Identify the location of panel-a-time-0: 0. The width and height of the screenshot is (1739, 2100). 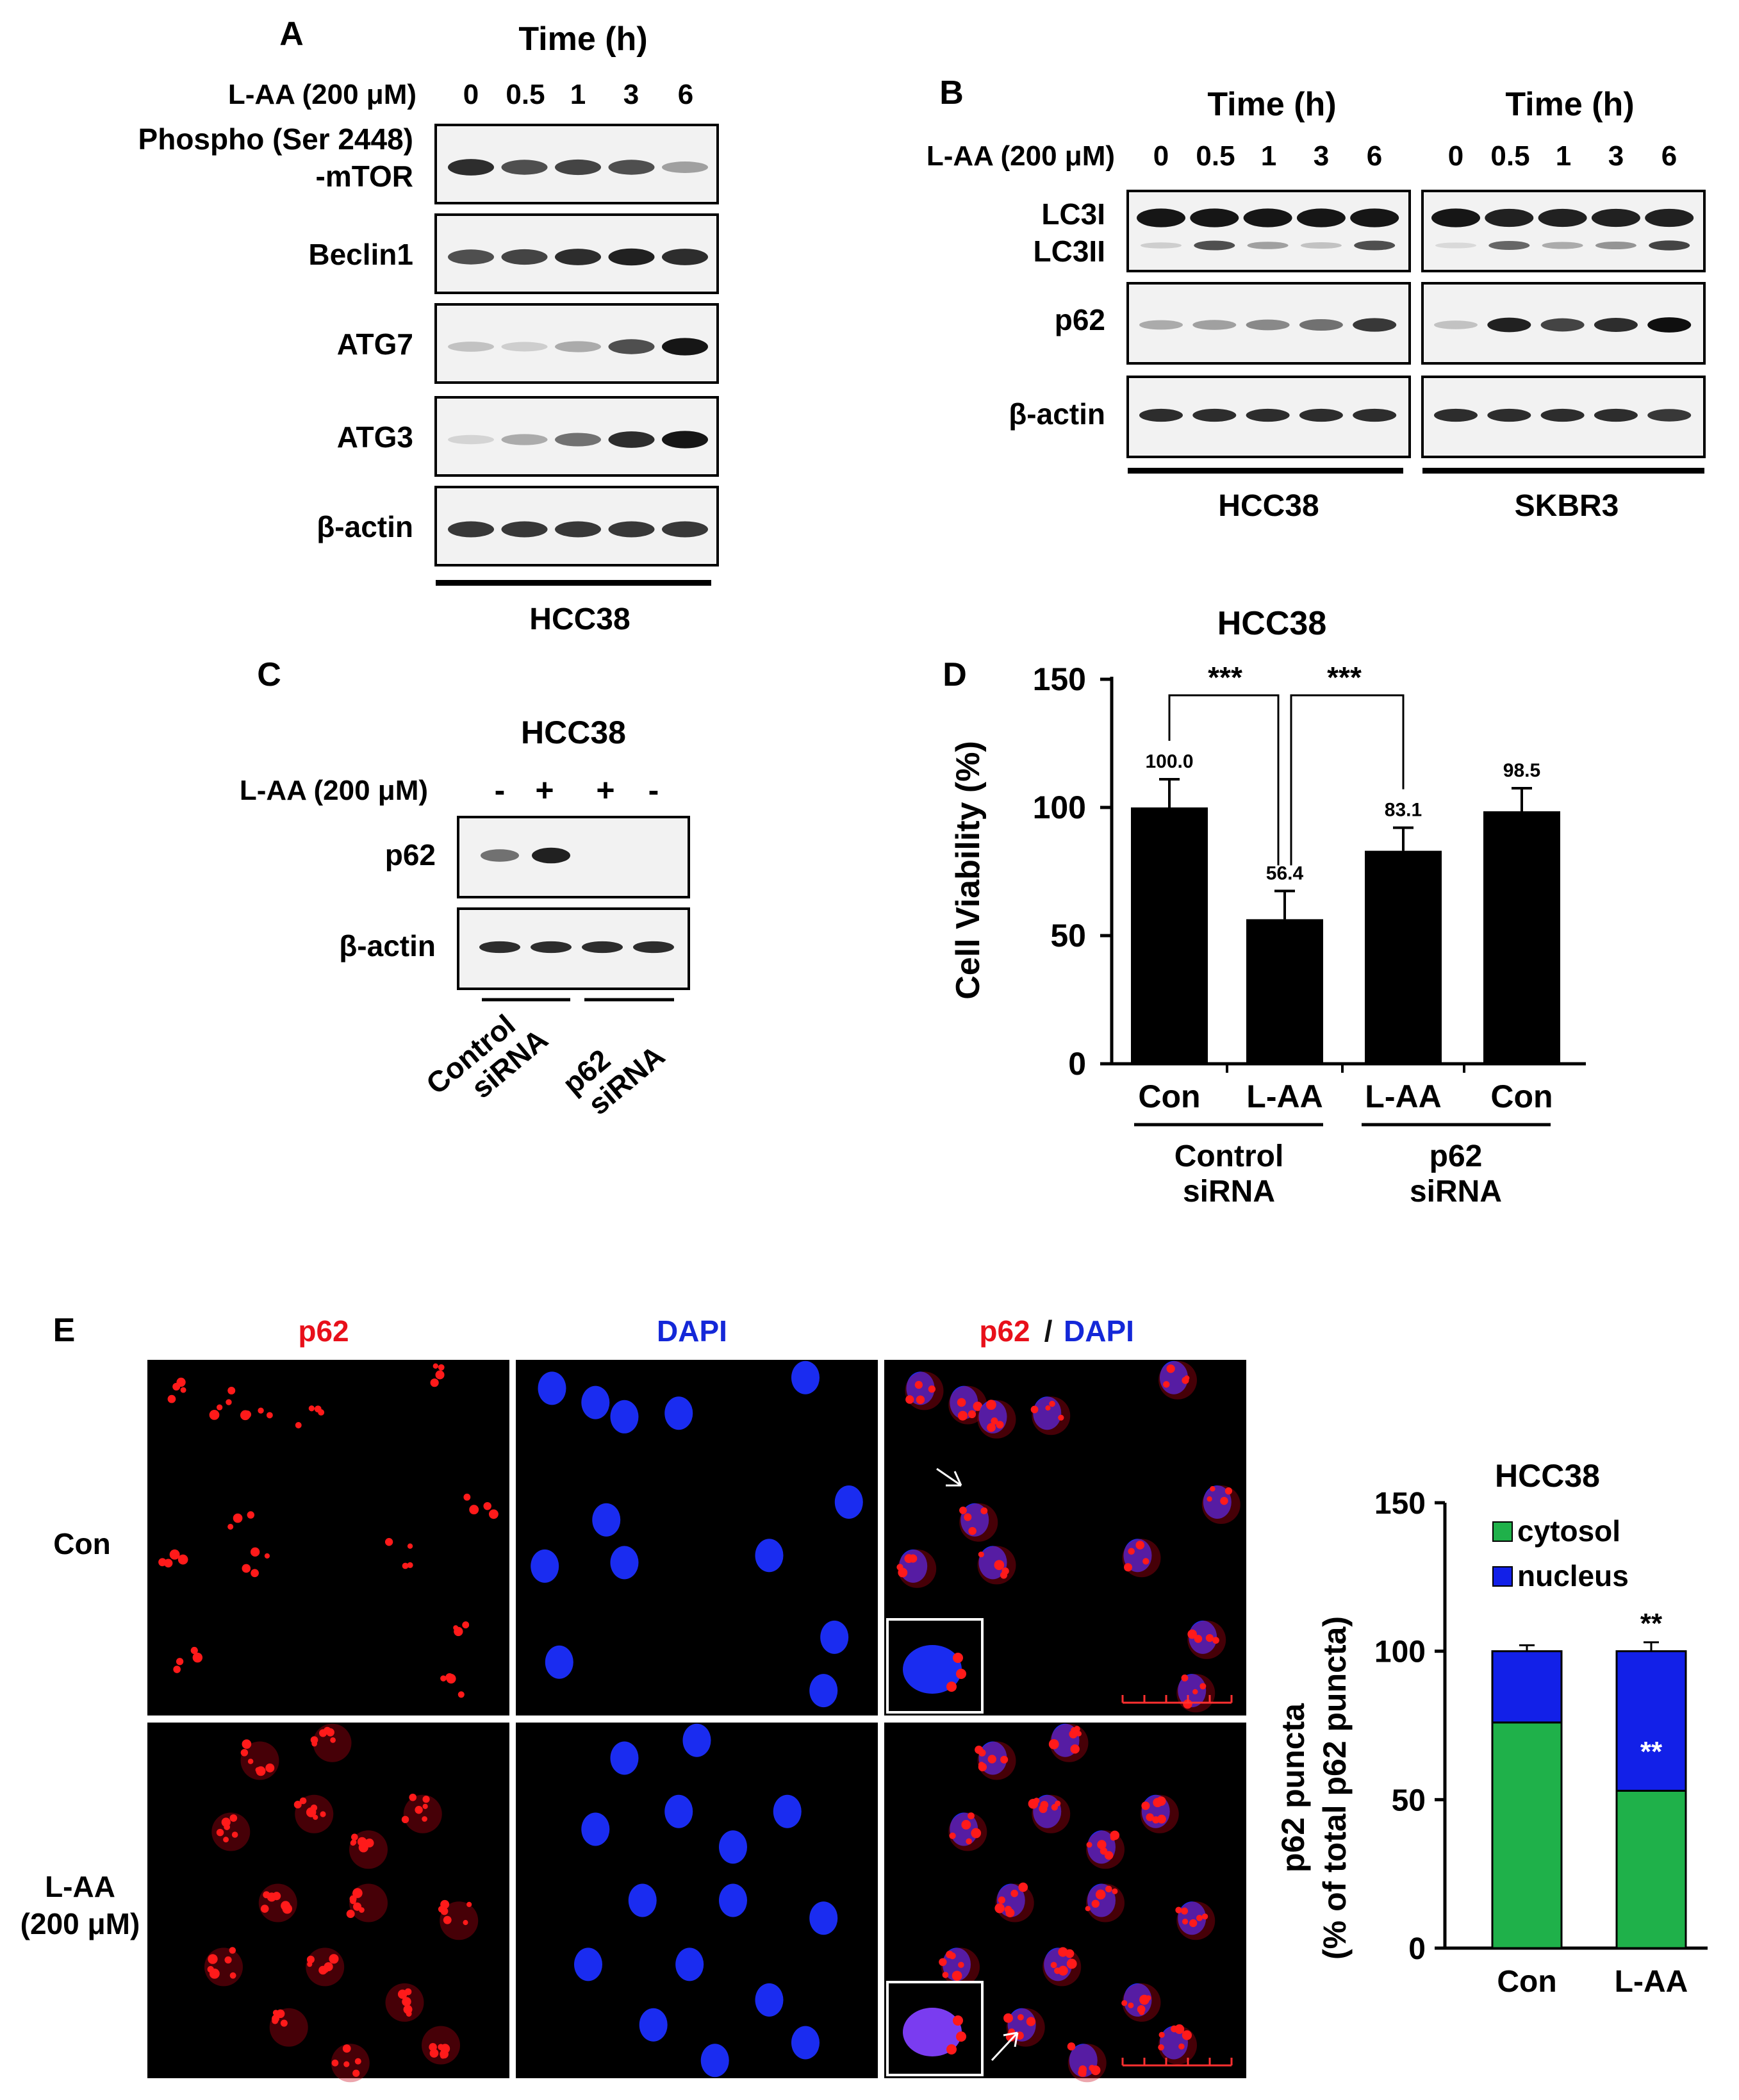
(471, 95).